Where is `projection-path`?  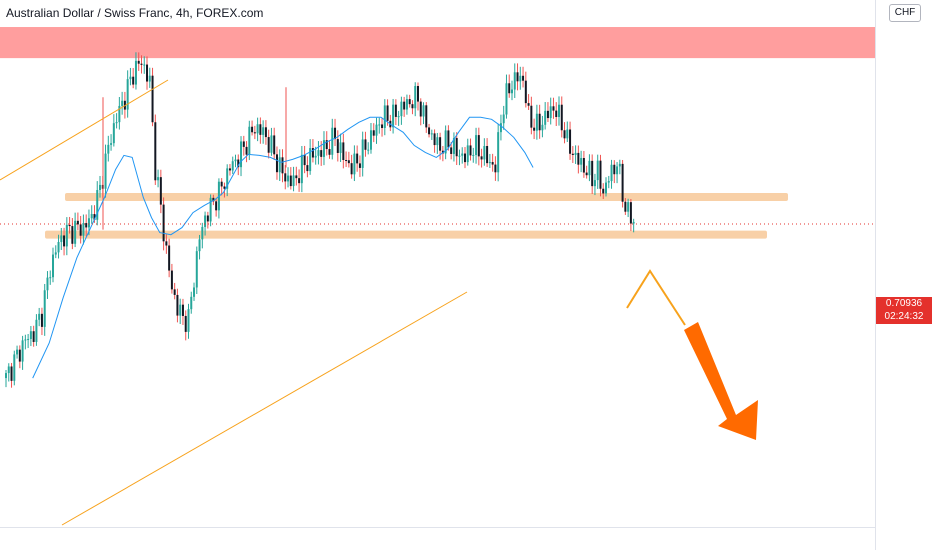 projection-path is located at coordinates (656, 297).